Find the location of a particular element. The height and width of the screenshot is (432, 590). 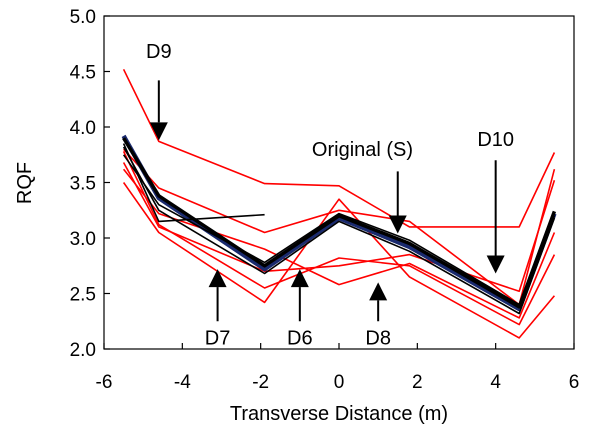

y-axis-title: RQF is located at coordinates (25, 183).